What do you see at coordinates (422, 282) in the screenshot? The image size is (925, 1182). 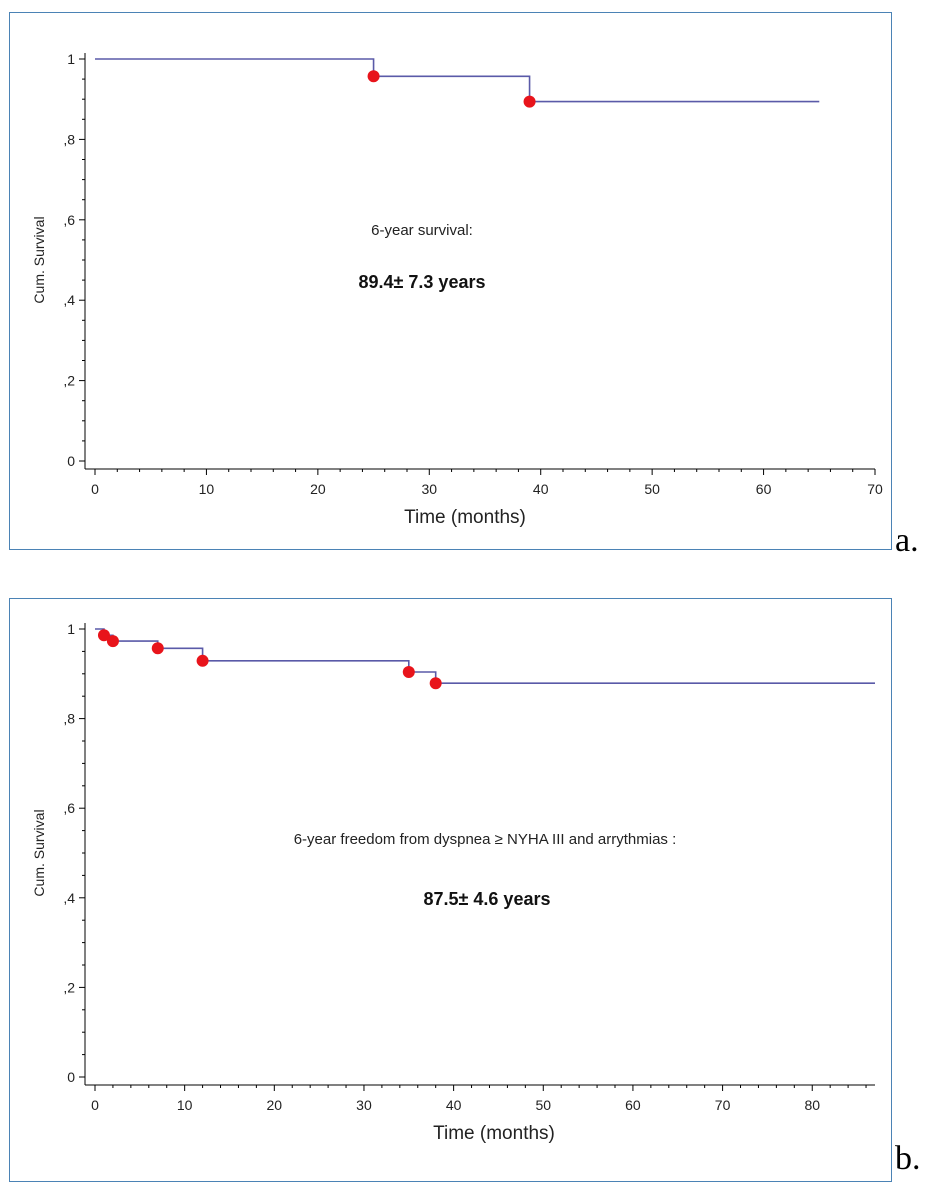 I see `annotation-value: 89.4± 7.3 years` at bounding box center [422, 282].